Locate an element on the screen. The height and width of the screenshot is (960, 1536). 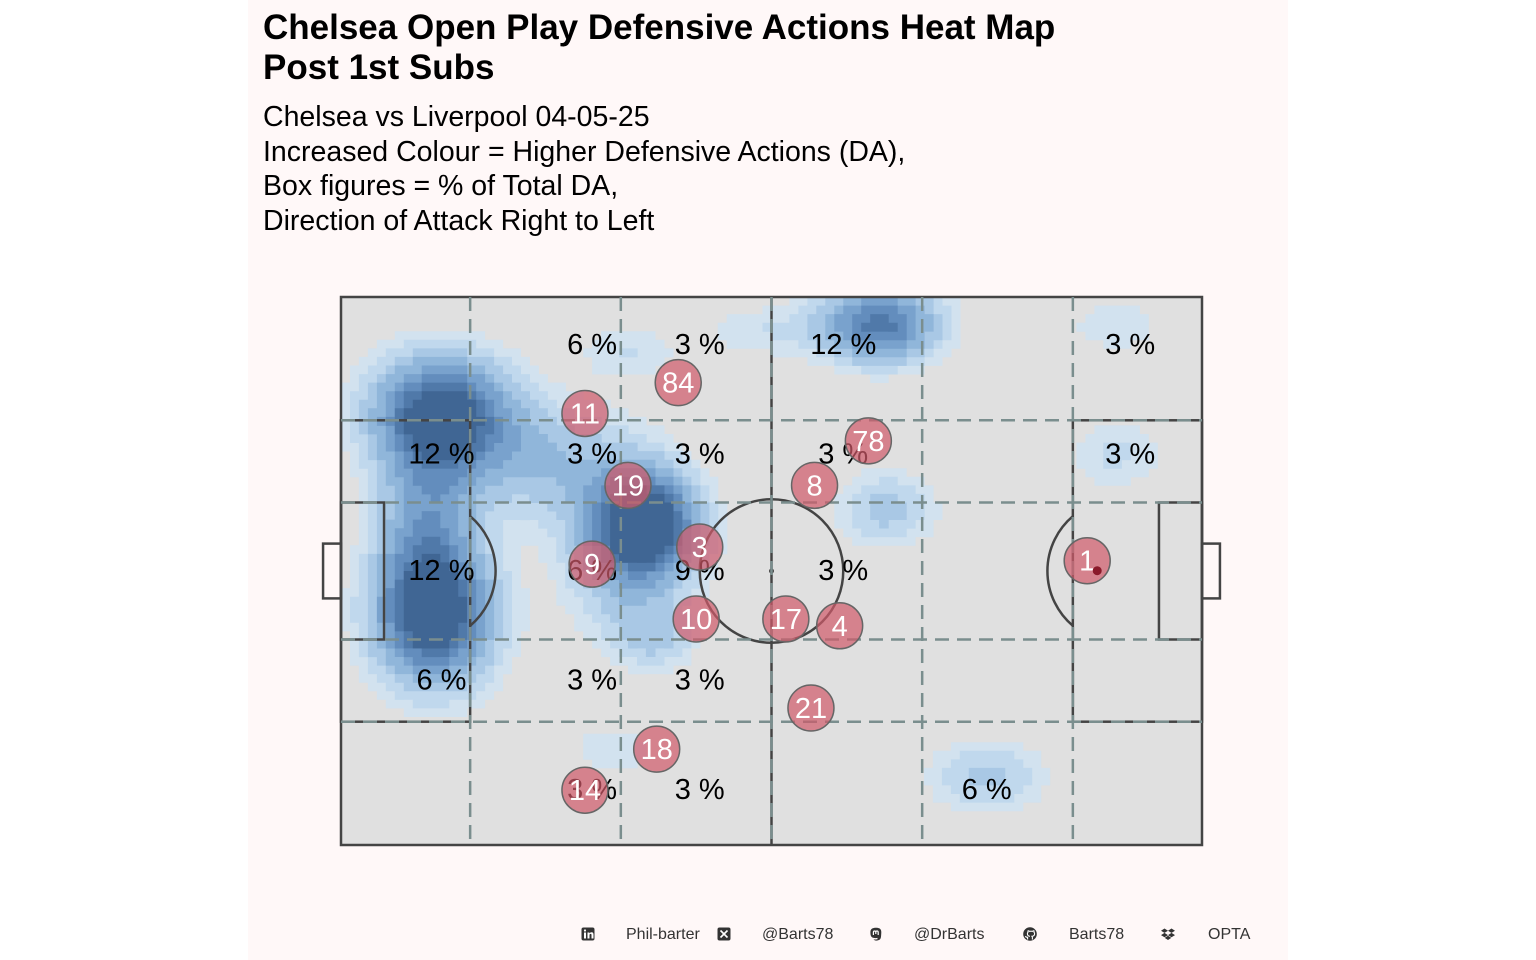
right-penalty-arc is located at coordinates (1060, 571).